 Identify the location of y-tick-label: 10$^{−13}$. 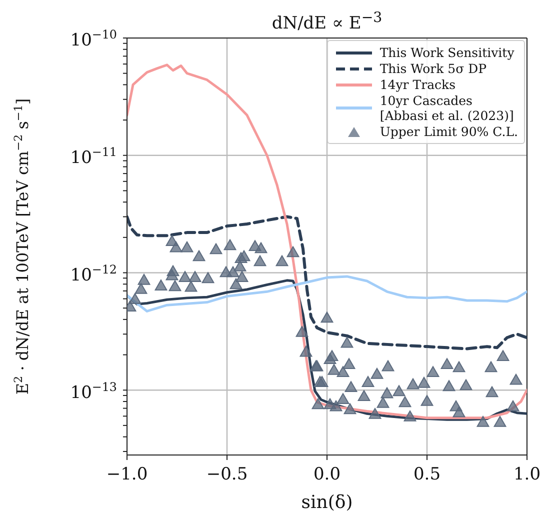
(93, 391).